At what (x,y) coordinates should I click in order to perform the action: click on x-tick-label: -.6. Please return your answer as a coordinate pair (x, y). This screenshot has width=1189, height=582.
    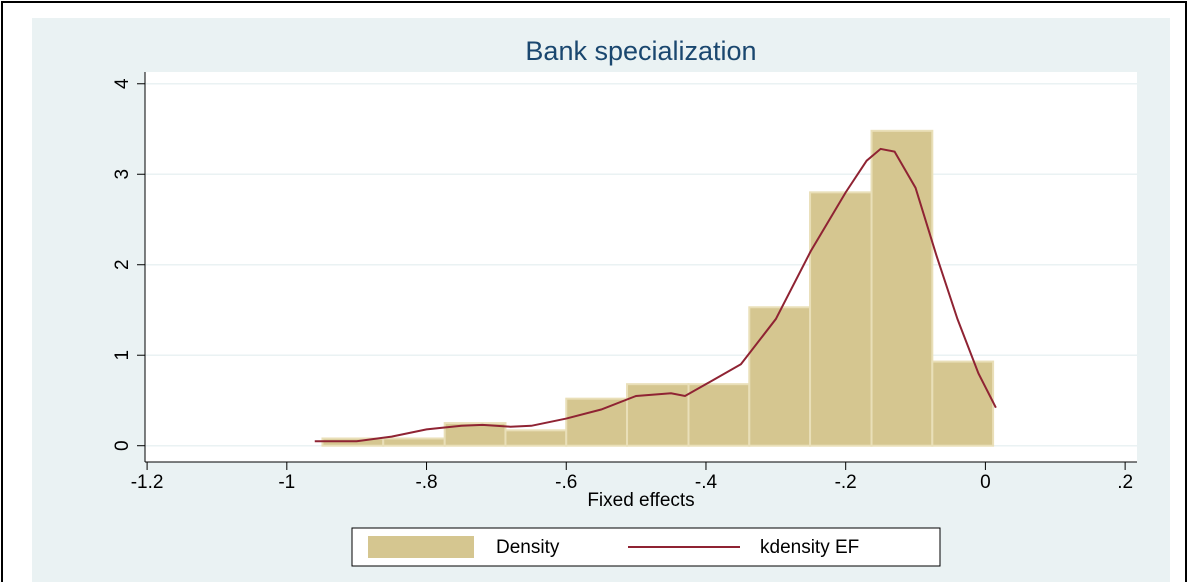
    Looking at the image, I should click on (566, 482).